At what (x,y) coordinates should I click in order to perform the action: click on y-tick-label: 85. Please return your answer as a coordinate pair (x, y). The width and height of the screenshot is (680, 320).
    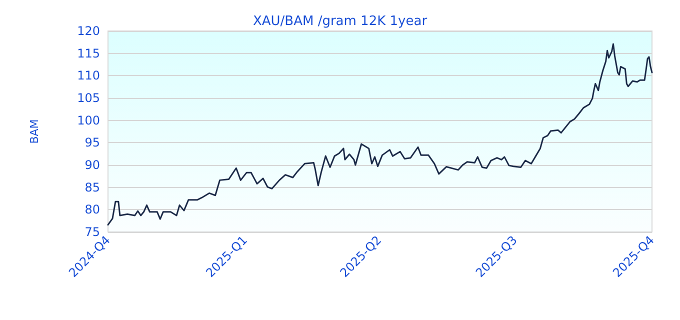
    Looking at the image, I should click on (92, 187).